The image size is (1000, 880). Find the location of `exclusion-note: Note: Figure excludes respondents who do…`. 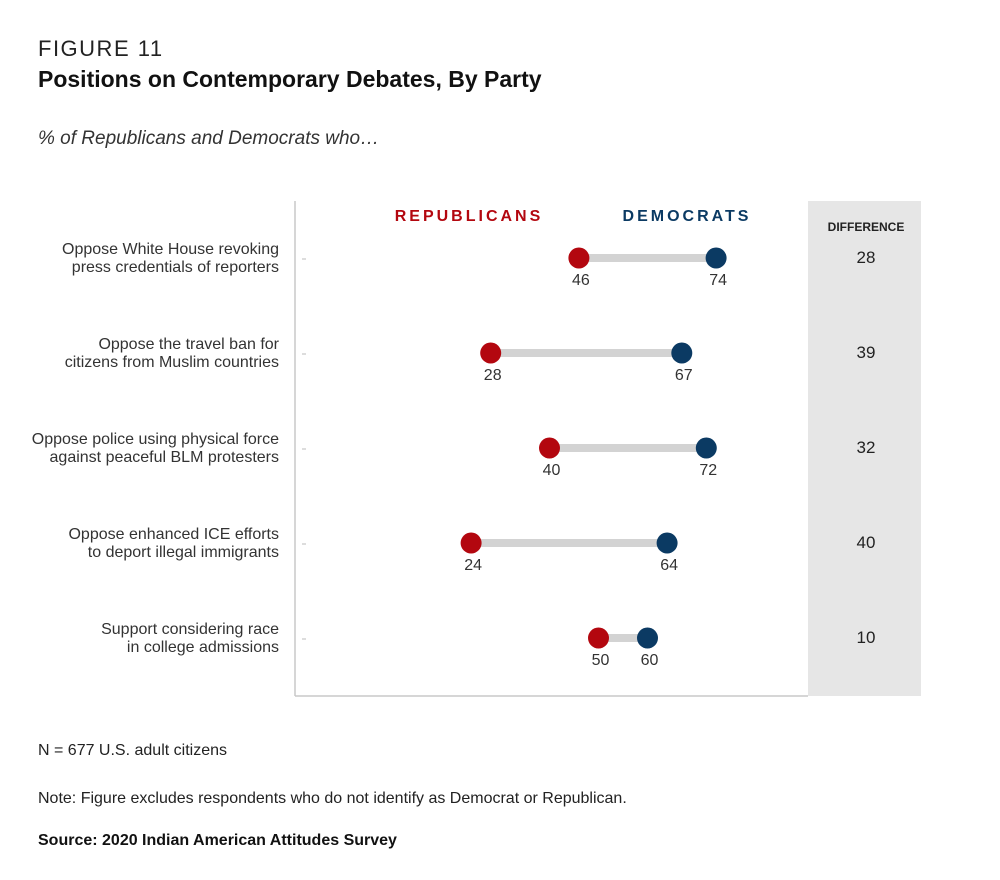

exclusion-note: Note: Figure excludes respondents who do… is located at coordinates (332, 798).